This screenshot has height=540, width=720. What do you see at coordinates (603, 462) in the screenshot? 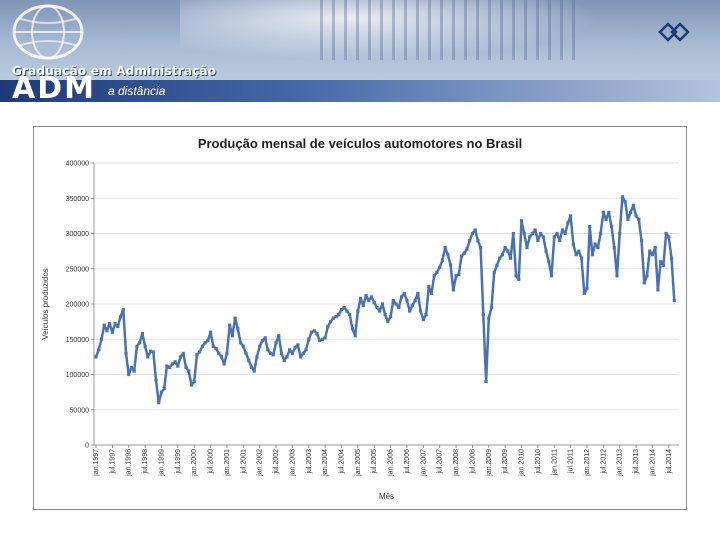
I see `x-tick-label: jul.2012` at bounding box center [603, 462].